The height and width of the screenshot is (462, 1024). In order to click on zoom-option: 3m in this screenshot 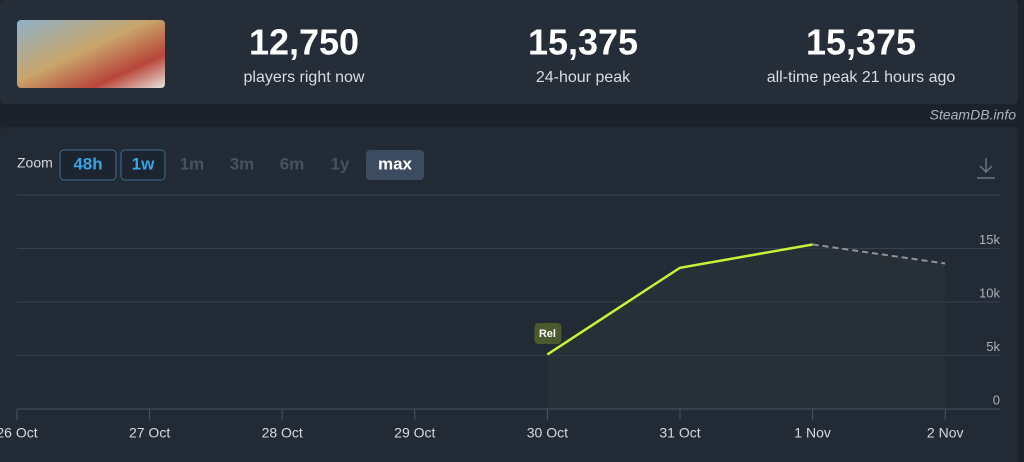, I will do `click(242, 163)`.